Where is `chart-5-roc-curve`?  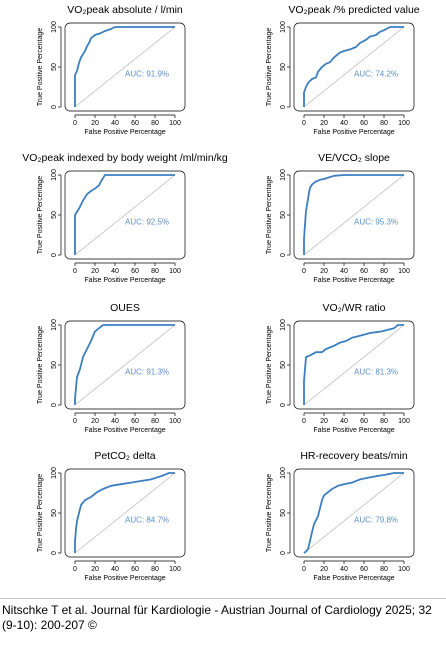 chart-5-roc-curve is located at coordinates (124, 364).